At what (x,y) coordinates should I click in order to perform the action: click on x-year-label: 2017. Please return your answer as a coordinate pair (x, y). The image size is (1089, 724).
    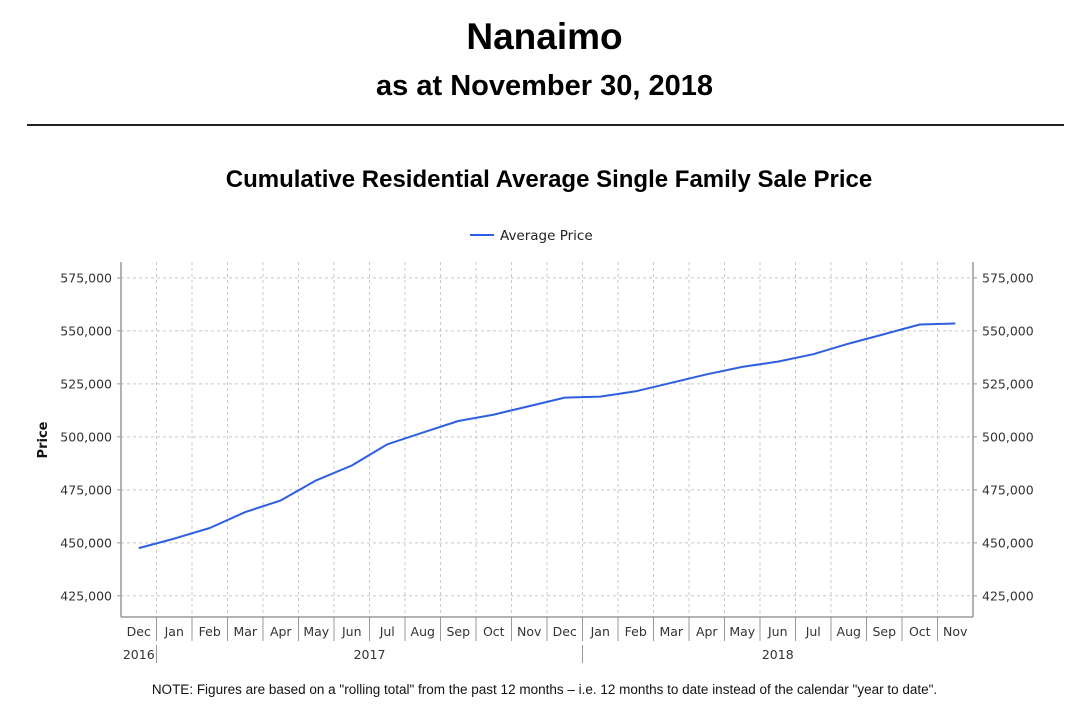
    Looking at the image, I should click on (370, 654).